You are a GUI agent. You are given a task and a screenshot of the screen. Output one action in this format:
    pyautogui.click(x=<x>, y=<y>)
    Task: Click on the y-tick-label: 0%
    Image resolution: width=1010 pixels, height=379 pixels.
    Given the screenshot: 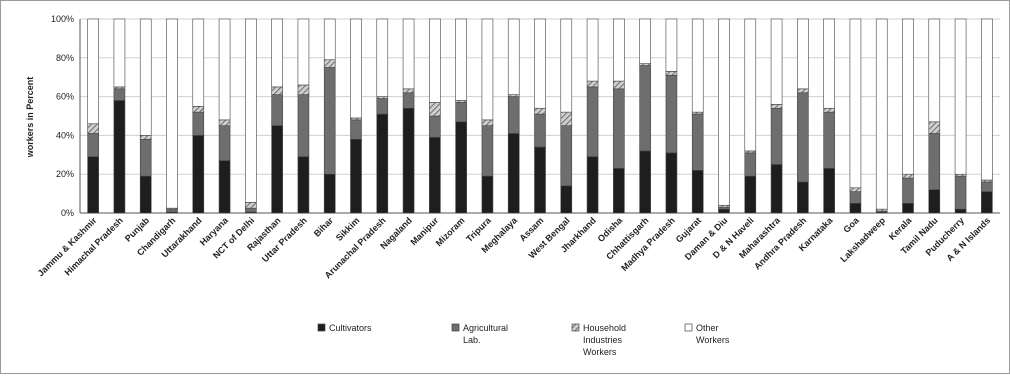 What is the action you would take?
    pyautogui.click(x=67, y=213)
    